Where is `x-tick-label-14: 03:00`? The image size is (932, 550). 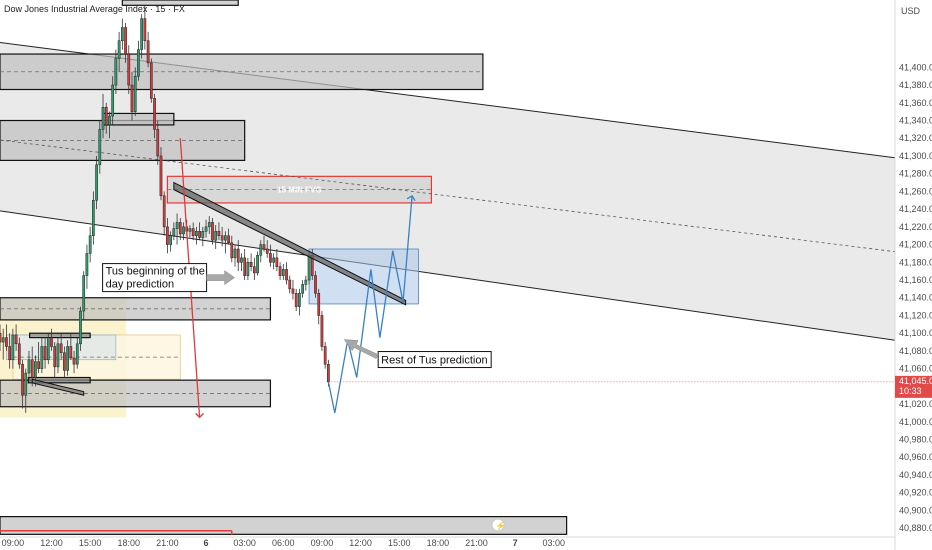
x-tick-label-14: 03:00 is located at coordinates (553, 543).